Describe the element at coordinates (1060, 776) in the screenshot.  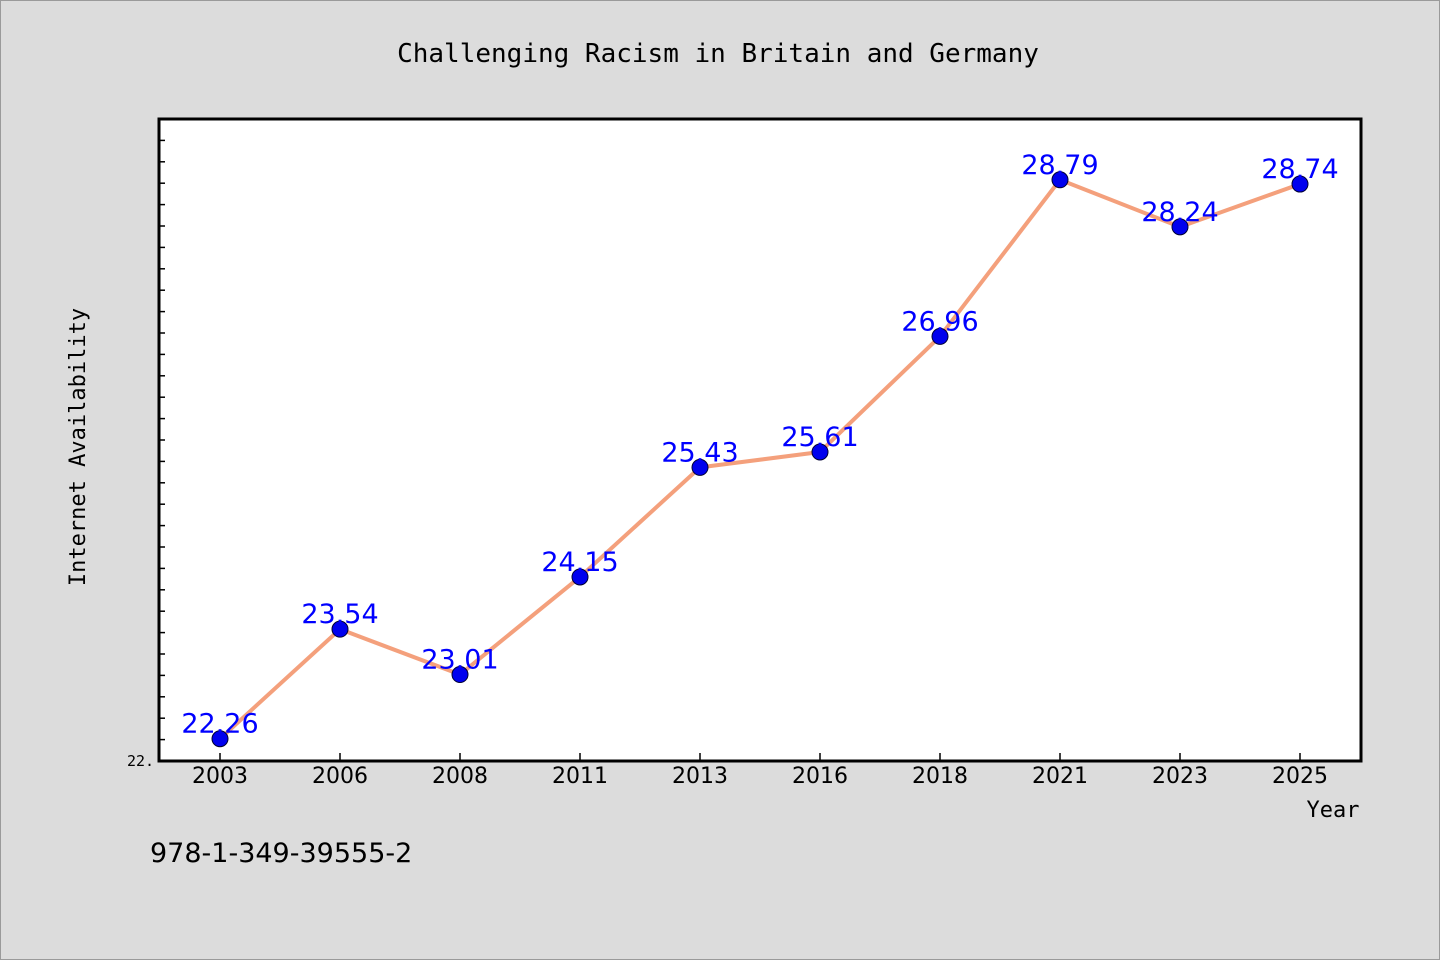
I see `x-tick-label: 2021` at that location.